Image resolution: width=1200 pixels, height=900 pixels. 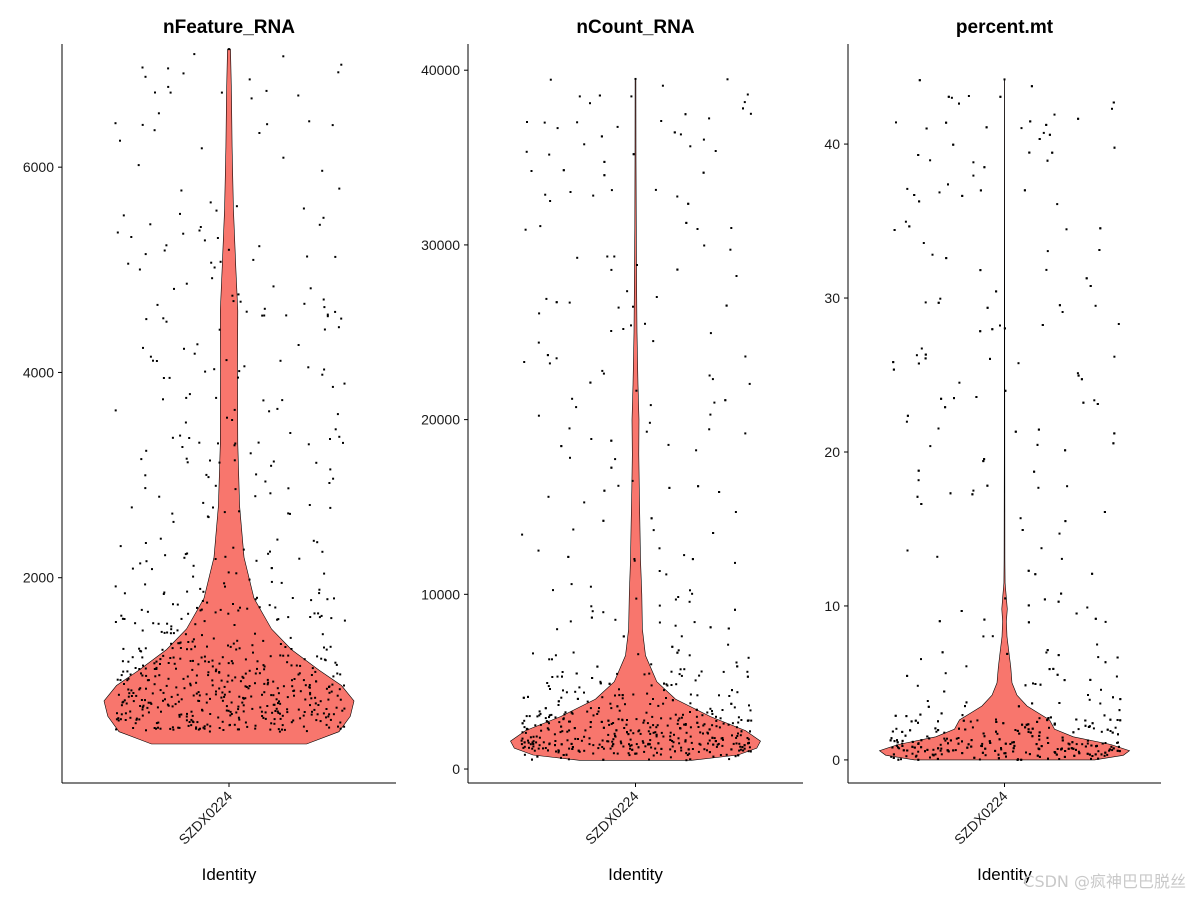 What do you see at coordinates (832, 298) in the screenshot?
I see `y-tick-label: 30` at bounding box center [832, 298].